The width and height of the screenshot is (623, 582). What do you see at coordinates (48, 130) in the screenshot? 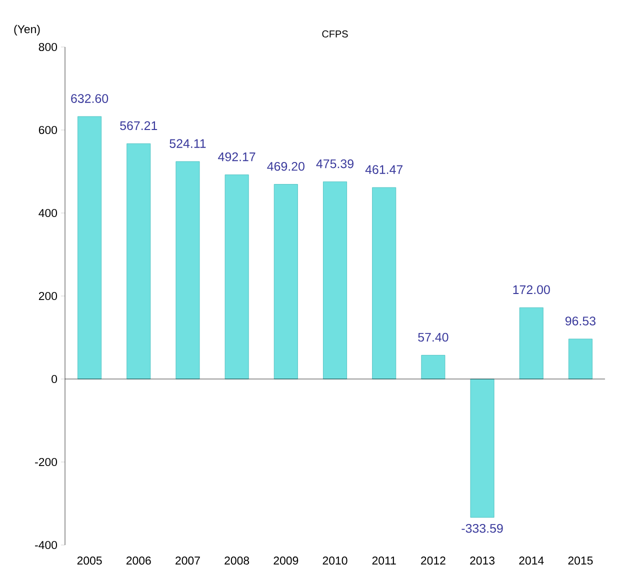
I see `y-tick-label: 600` at bounding box center [48, 130].